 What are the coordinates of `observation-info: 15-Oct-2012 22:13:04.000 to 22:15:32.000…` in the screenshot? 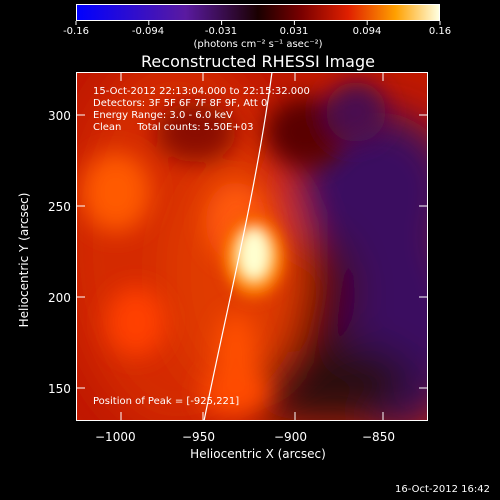 It's located at (201, 110).